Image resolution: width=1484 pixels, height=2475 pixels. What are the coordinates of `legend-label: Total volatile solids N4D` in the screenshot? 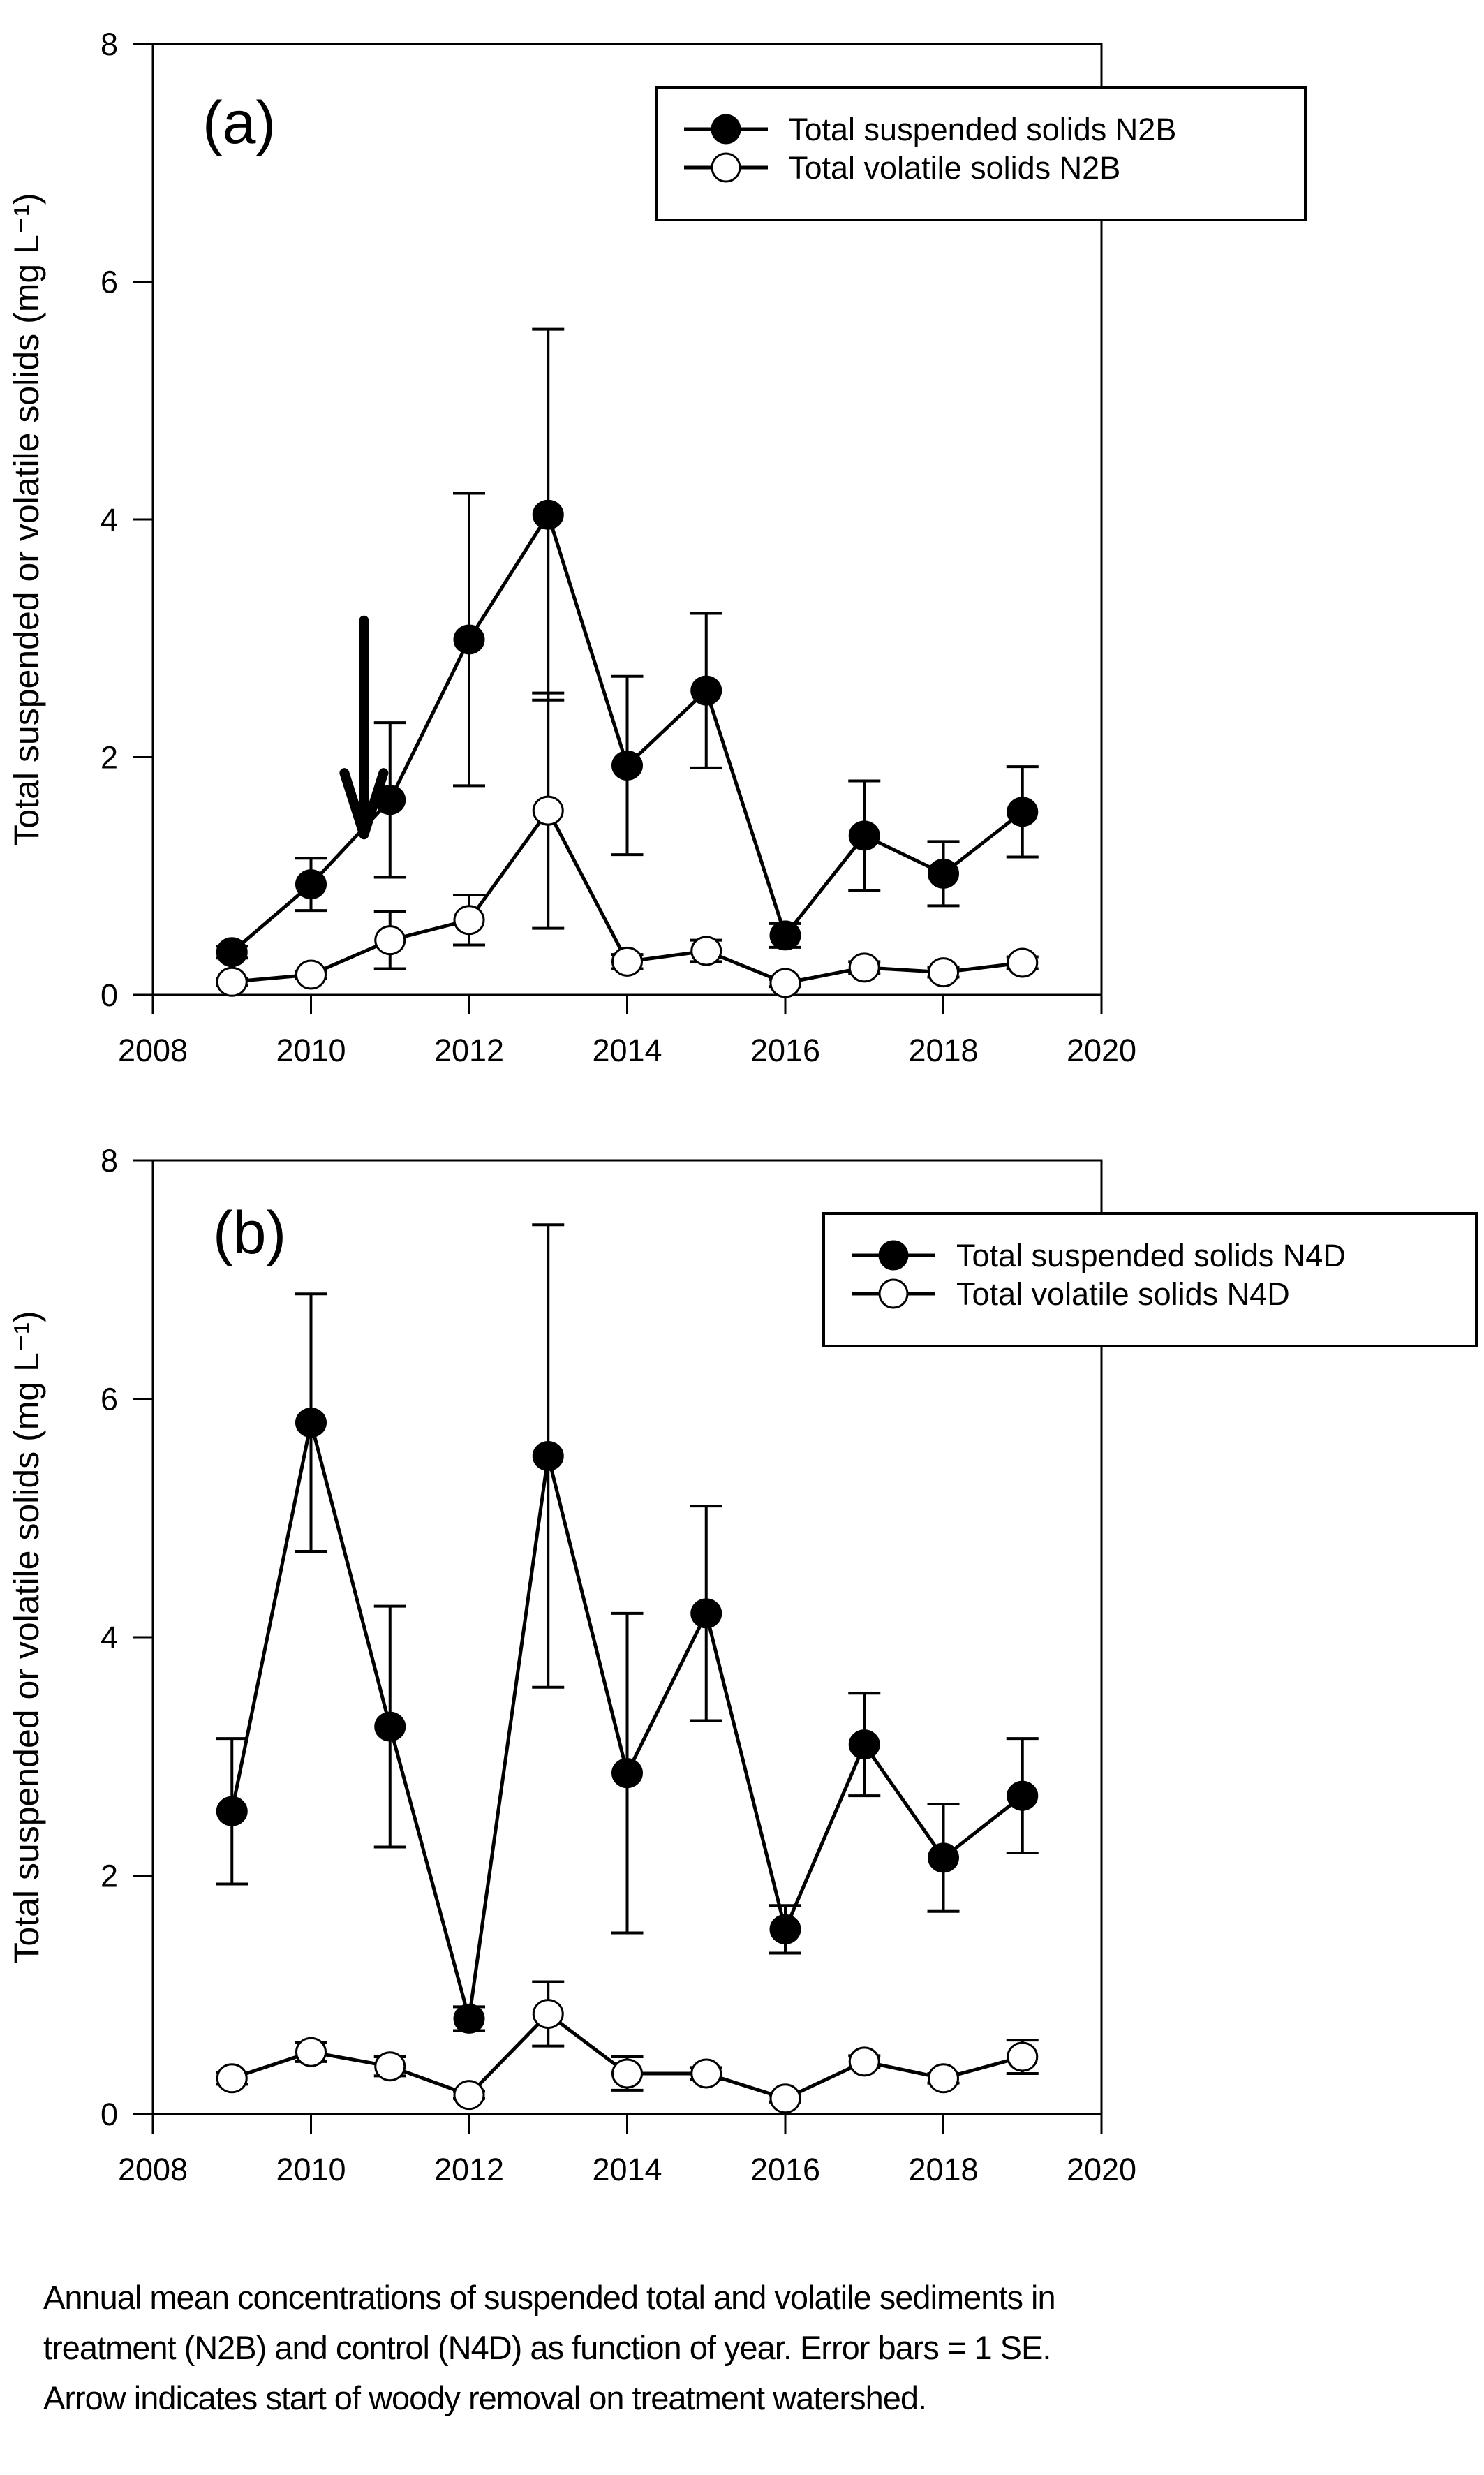 It's located at (1123, 1294).